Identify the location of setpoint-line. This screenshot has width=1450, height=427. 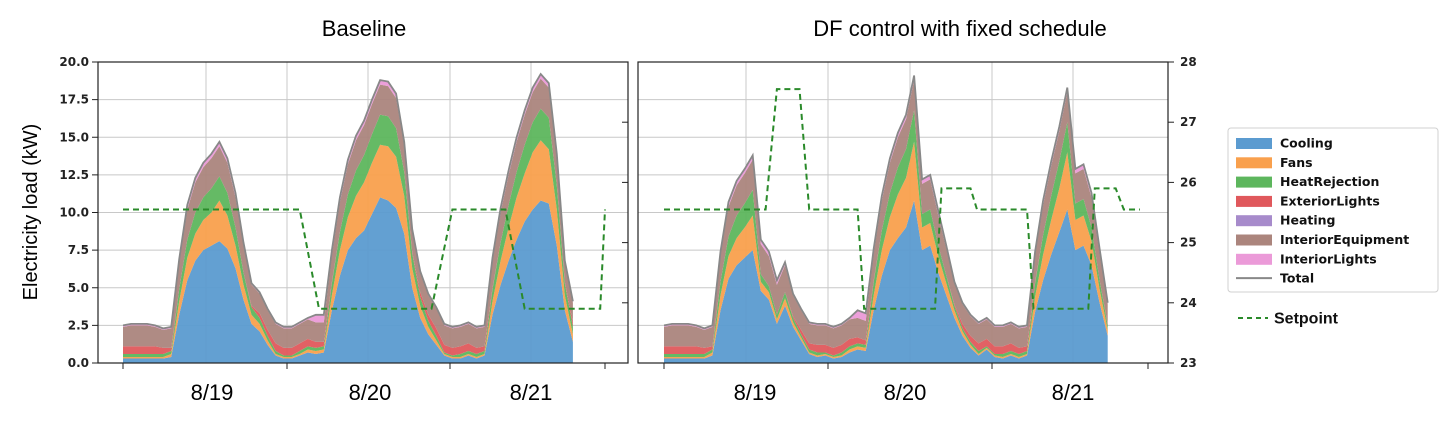
(364, 259).